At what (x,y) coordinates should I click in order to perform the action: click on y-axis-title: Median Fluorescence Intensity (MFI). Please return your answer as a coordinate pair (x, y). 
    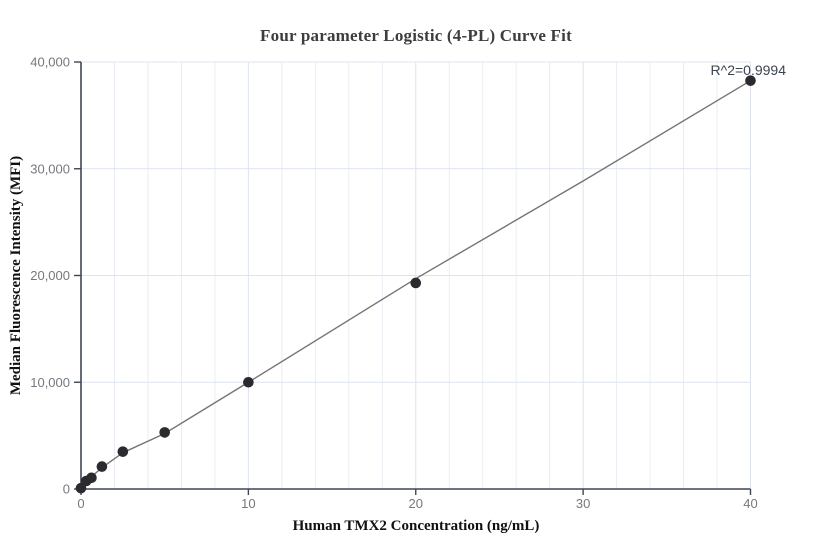
    Looking at the image, I should click on (16, 275).